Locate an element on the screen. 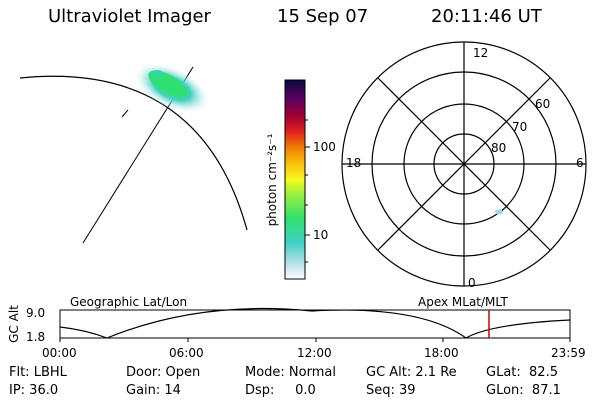  orbit-x-tick-4: 23:59 is located at coordinates (568, 353).